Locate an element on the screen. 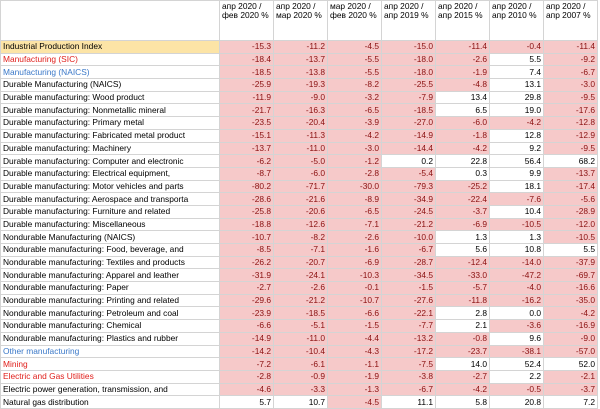  value-cell: -34.9 is located at coordinates (408, 199).